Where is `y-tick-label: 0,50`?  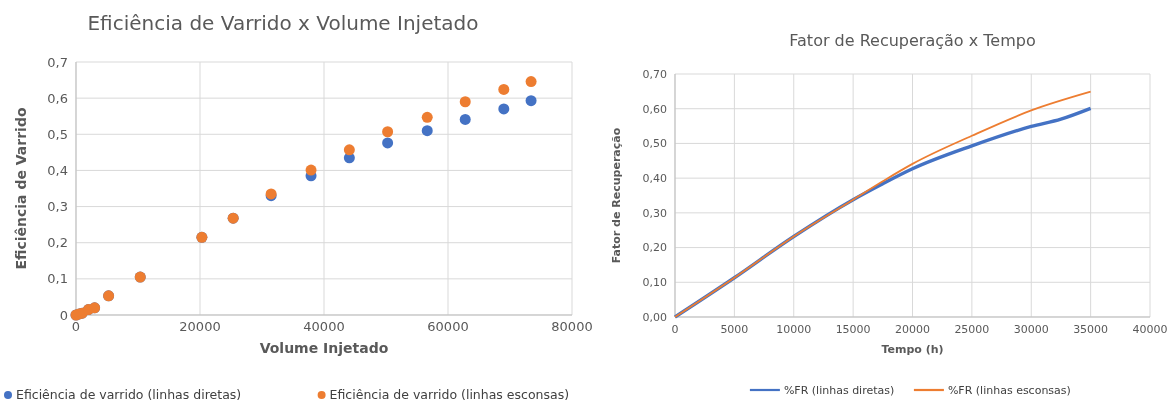
y-tick-label: 0,50 is located at coordinates (654, 144).